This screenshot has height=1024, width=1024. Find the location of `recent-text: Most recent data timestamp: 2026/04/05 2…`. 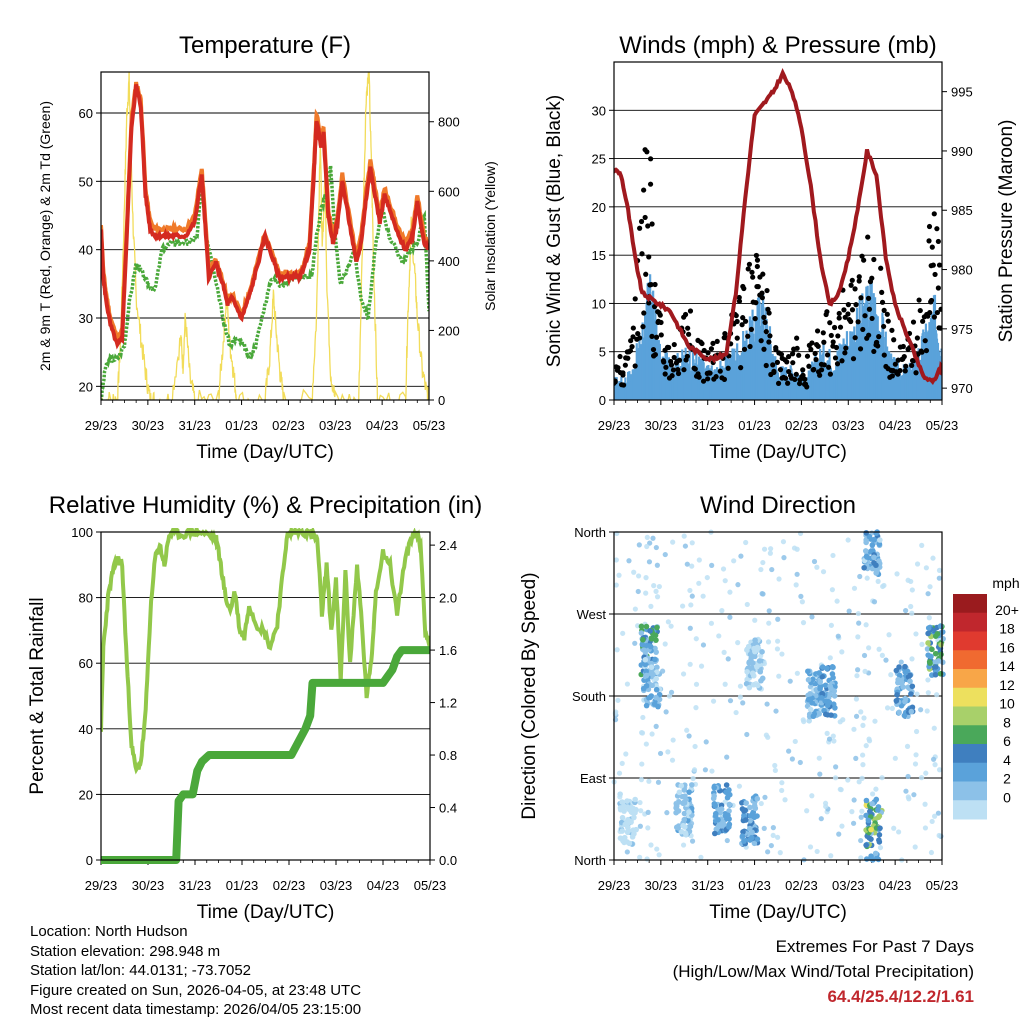

recent-text: Most recent data timestamp: 2026/04/05 2… is located at coordinates (196, 1009).